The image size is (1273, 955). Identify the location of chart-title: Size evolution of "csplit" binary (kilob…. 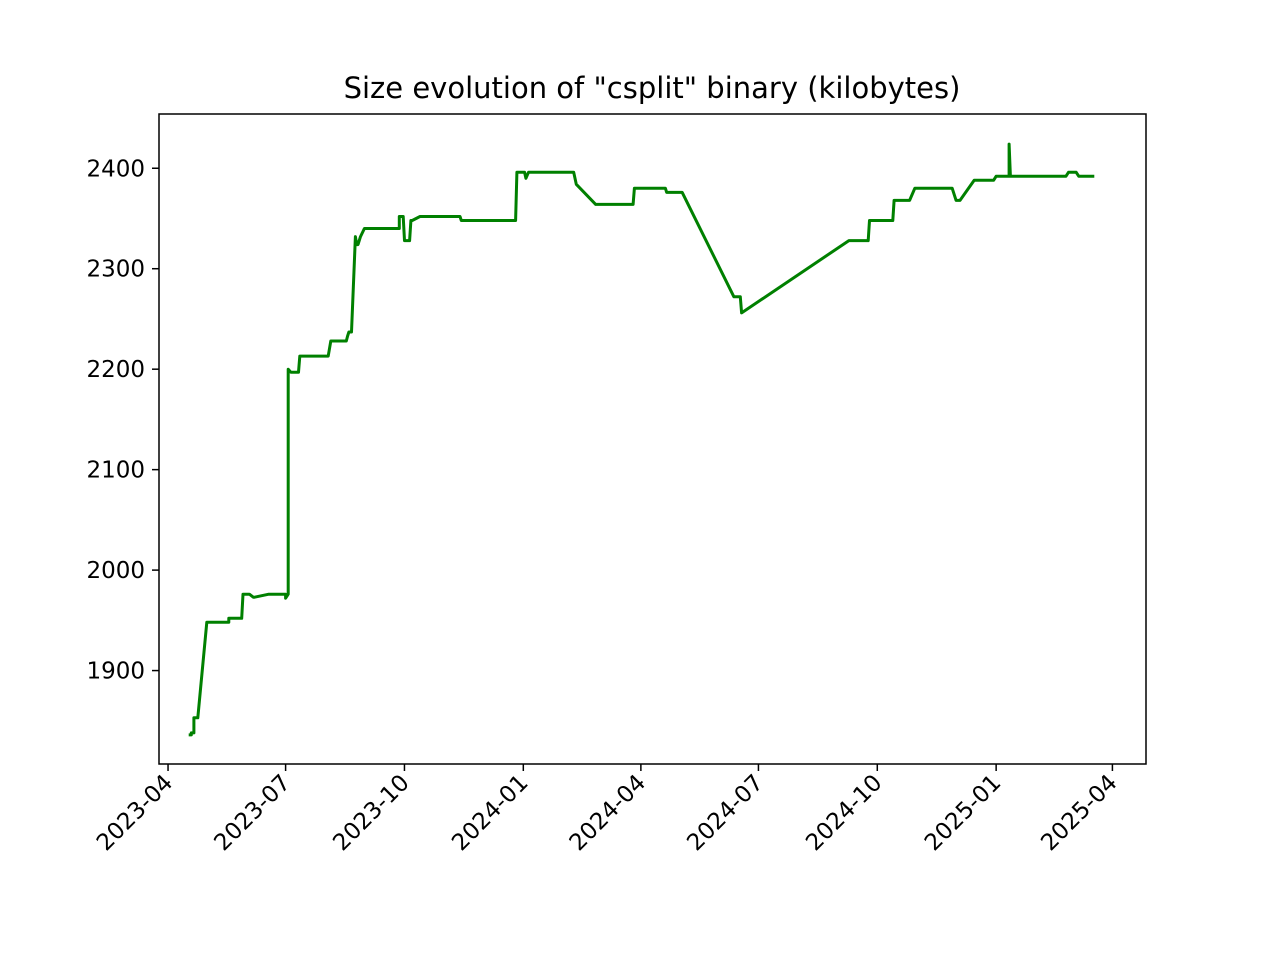
(652, 88).